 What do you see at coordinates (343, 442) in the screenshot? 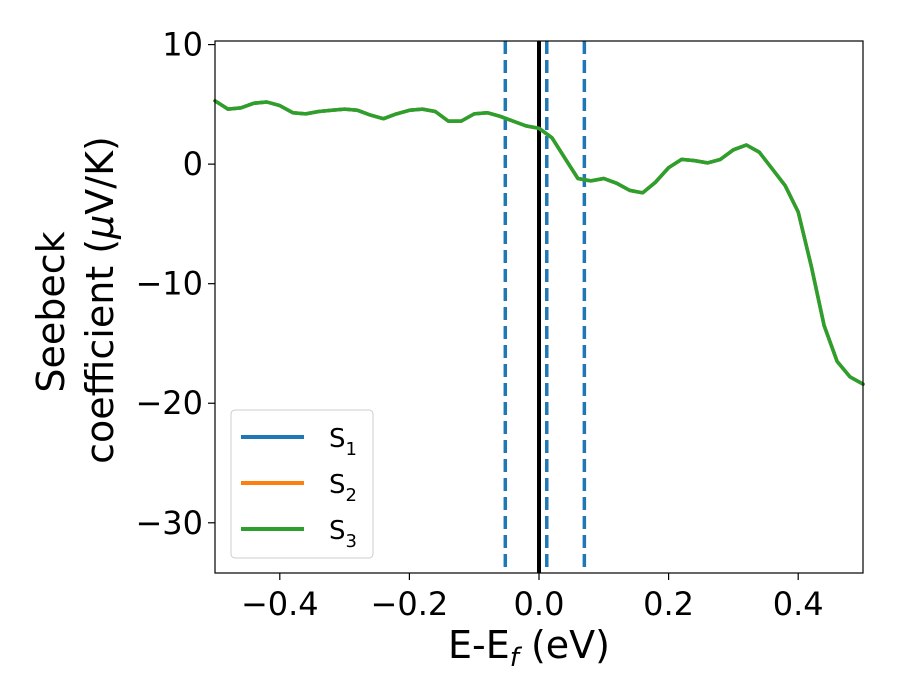
I see `legend-label-1: S1` at bounding box center [343, 442].